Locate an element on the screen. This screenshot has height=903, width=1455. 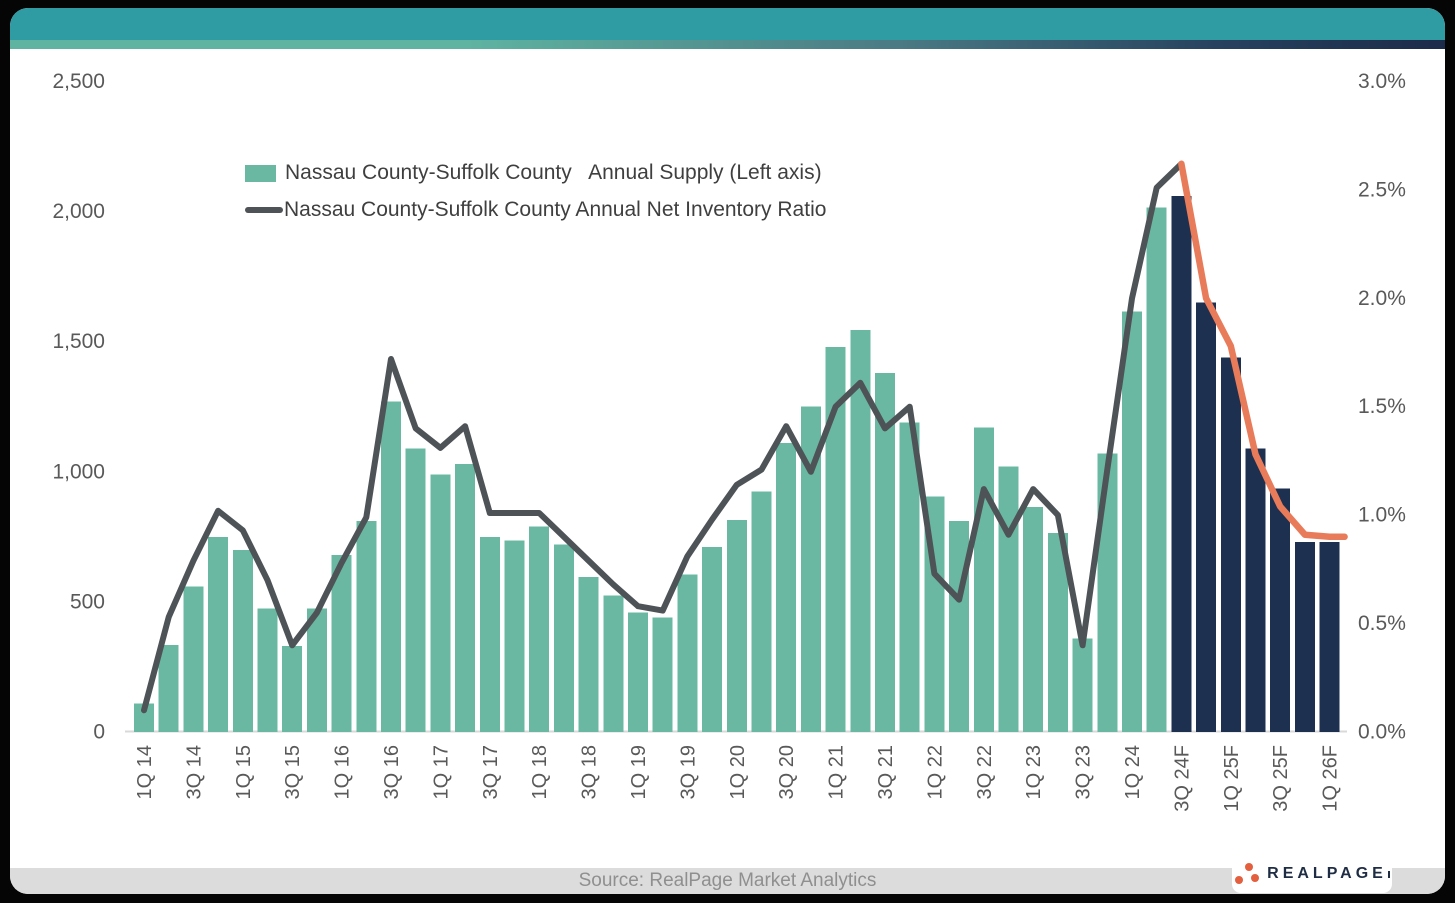
realpage-dots-icon is located at coordinates (1247, 874).